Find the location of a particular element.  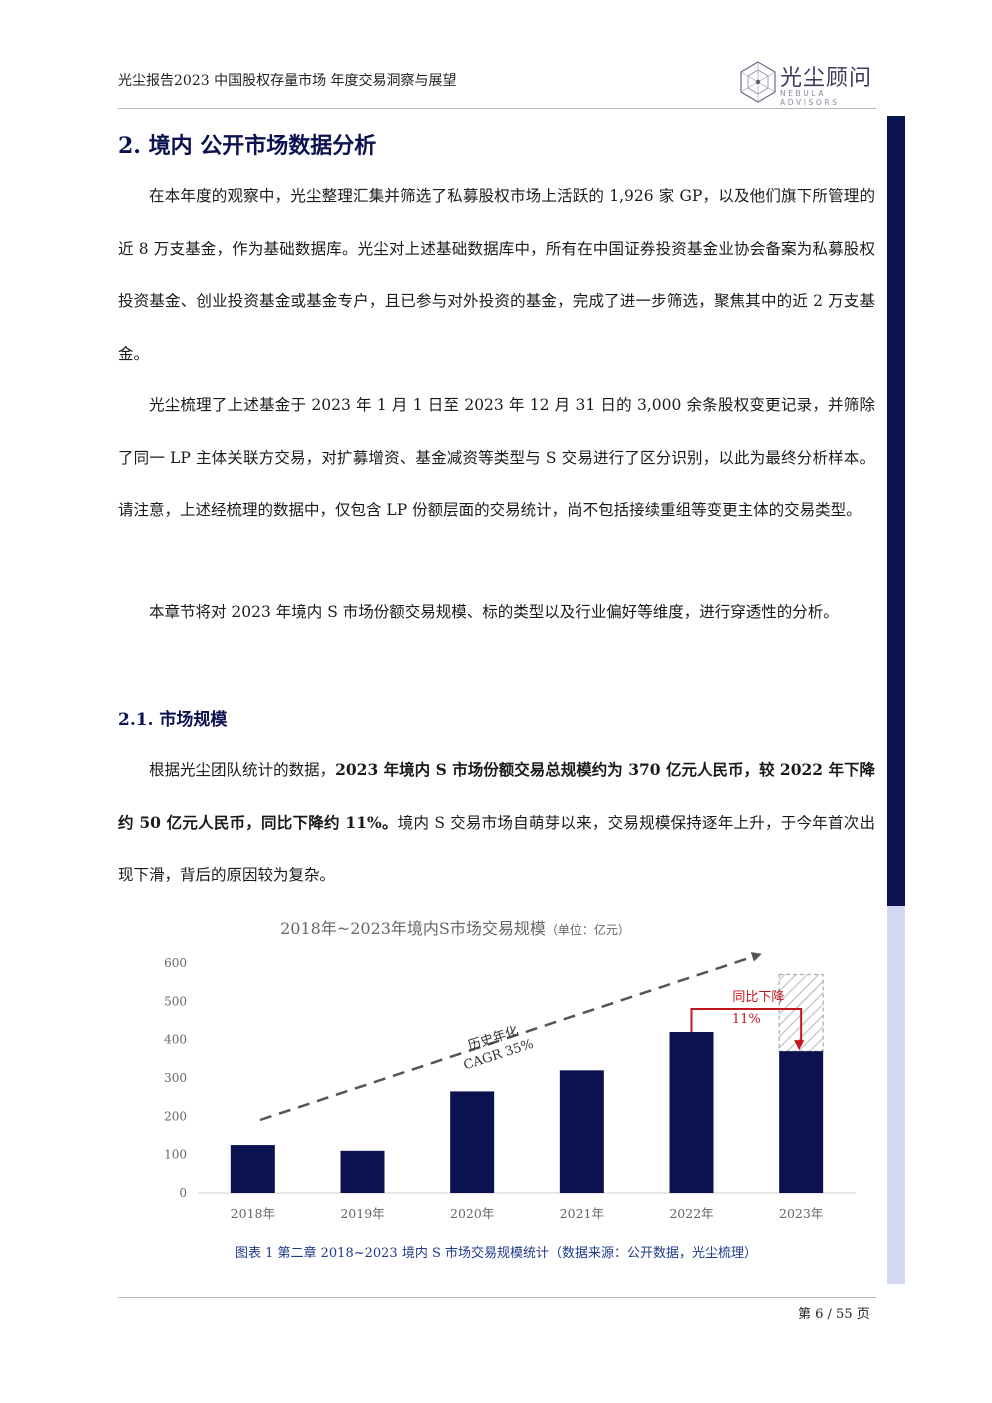

x-tick-label: 2021年 is located at coordinates (582, 1213).